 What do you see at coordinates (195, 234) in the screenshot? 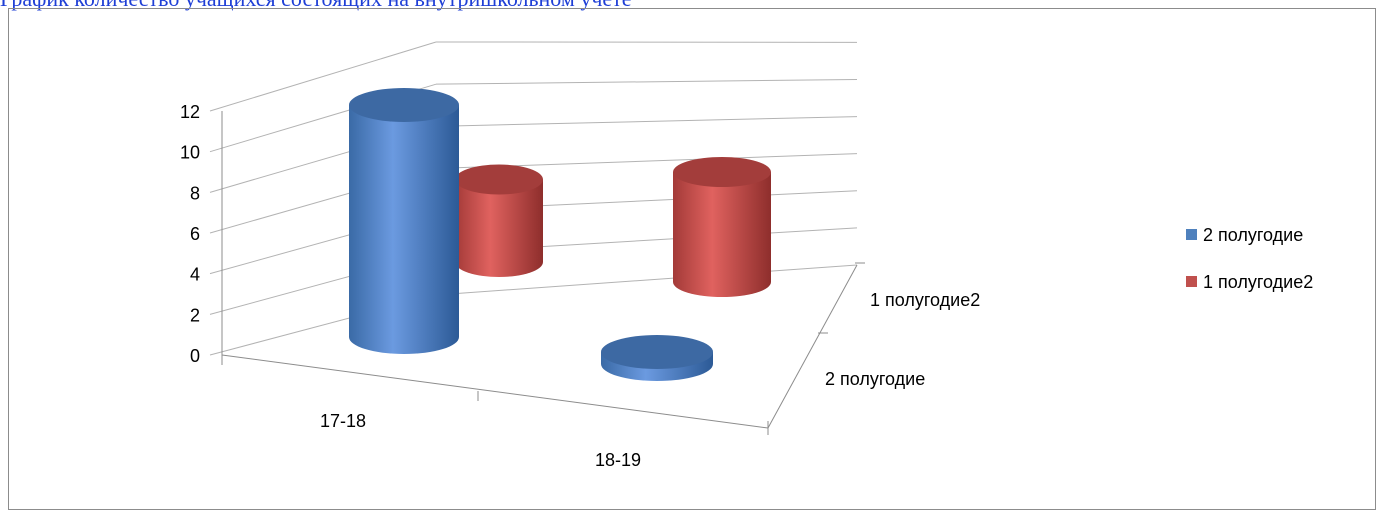
I see `y-tick-label: 6` at bounding box center [195, 234].